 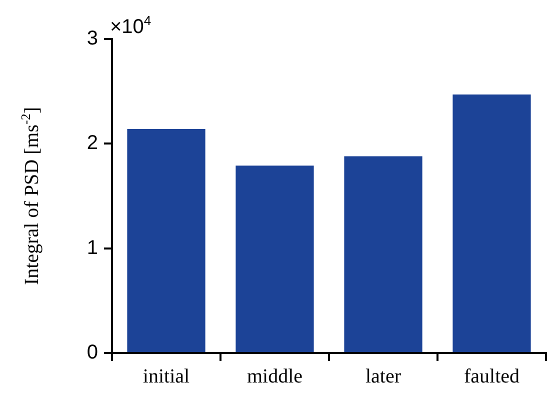 What do you see at coordinates (383, 376) in the screenshot?
I see `x-tick-label: later` at bounding box center [383, 376].